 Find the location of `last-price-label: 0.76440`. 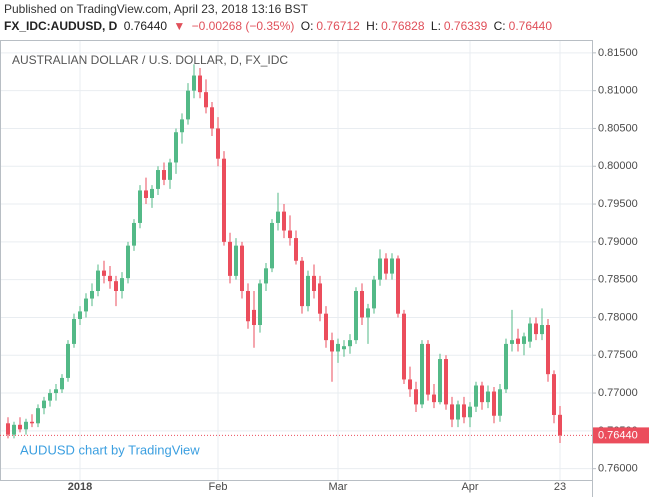

last-price-label: 0.76440 is located at coordinates (618, 435).